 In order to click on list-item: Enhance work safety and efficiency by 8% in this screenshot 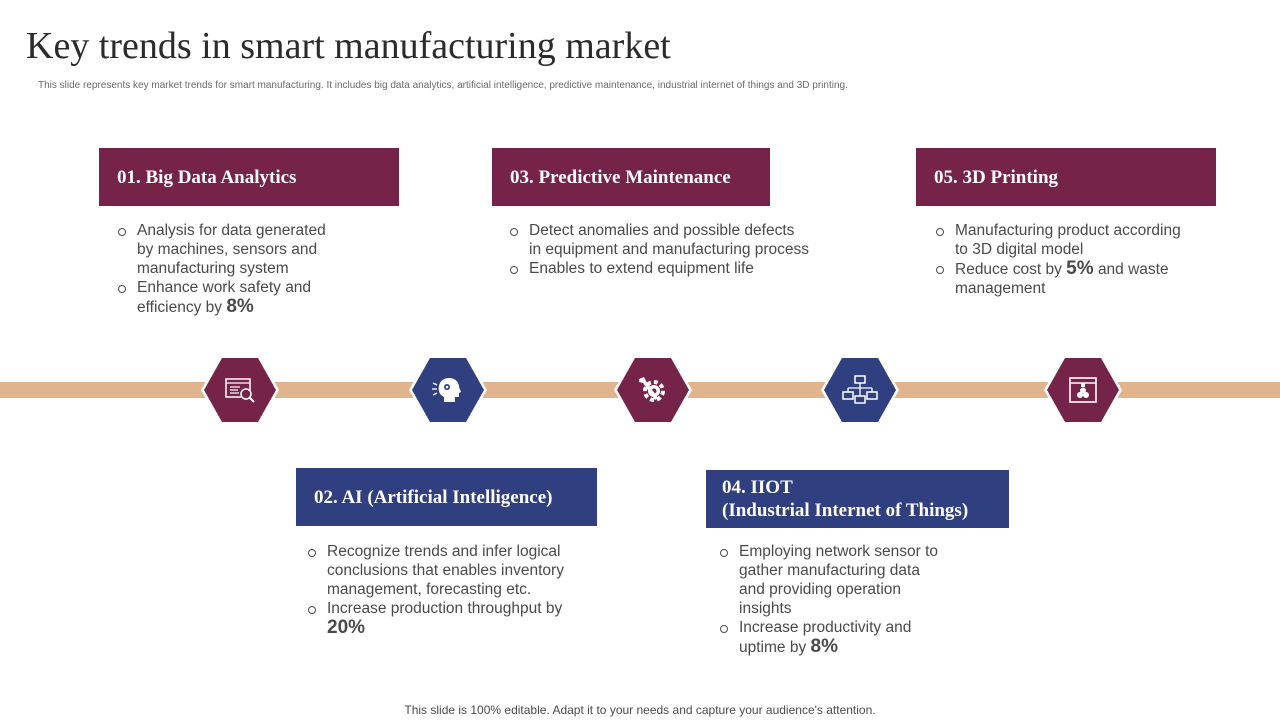, I will do `click(228, 297)`.